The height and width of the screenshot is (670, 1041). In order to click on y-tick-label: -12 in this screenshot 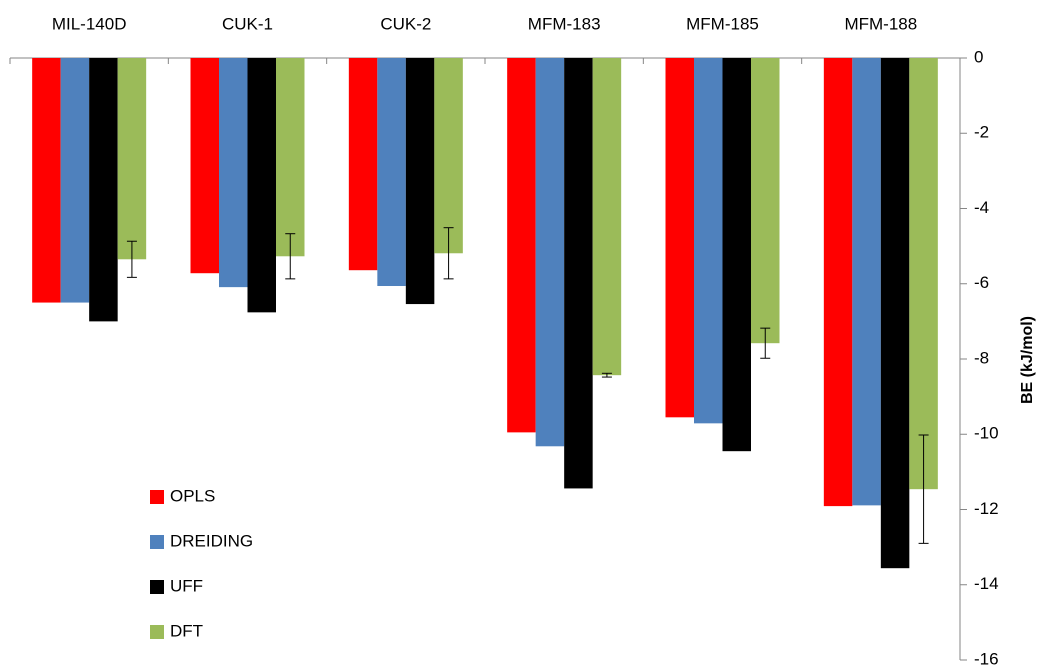, I will do `click(986, 508)`.